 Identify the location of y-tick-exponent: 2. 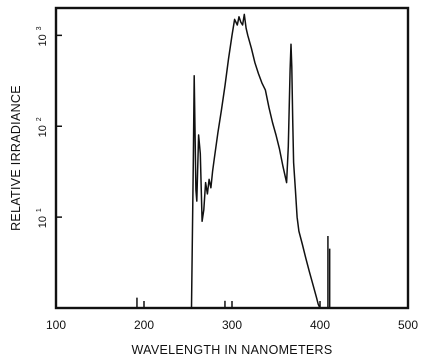
(39, 119).